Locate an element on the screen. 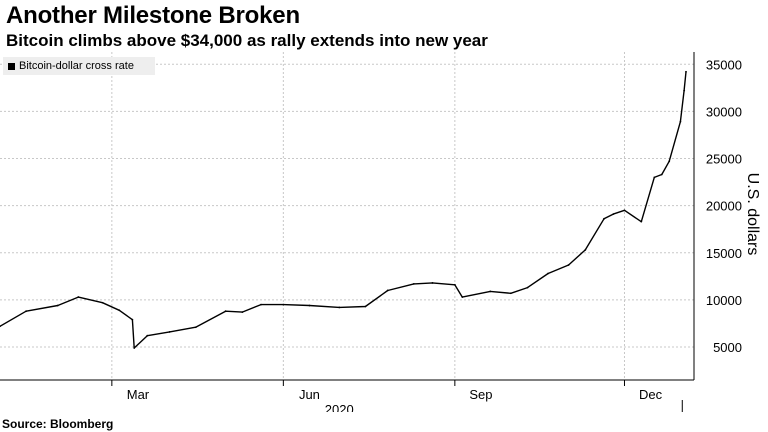 The width and height of the screenshot is (768, 432). x-axis-ticks: Mar Jun Sep Dec 2020 is located at coordinates (397, 396).